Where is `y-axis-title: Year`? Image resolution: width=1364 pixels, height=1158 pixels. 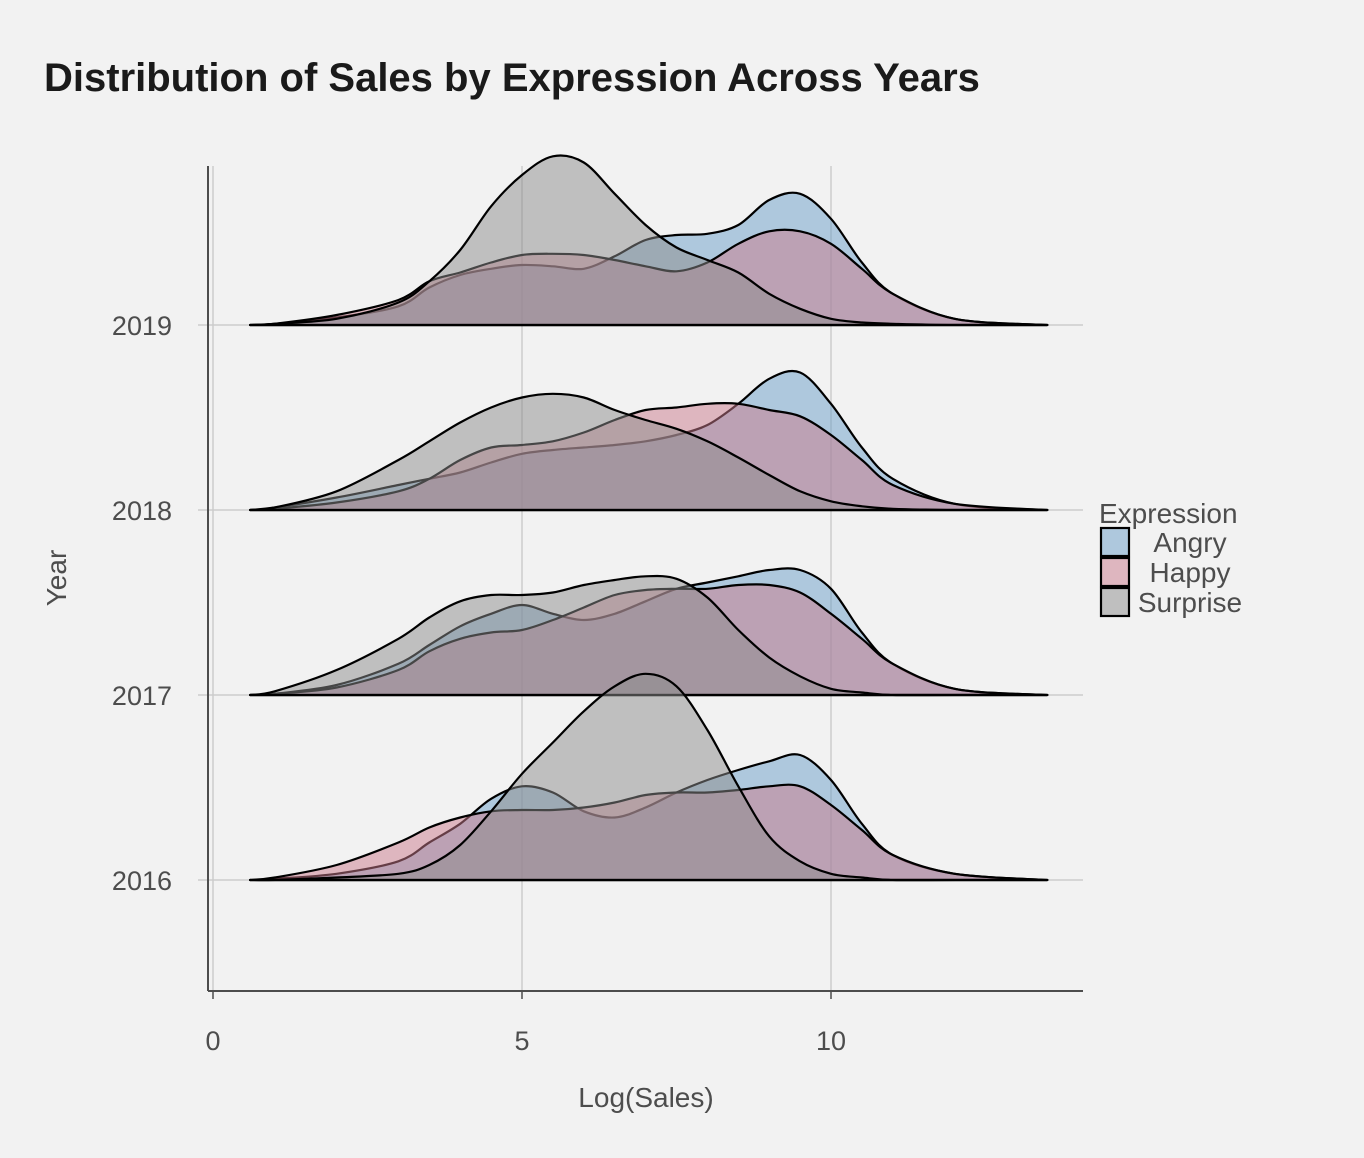
y-axis-title: Year is located at coordinates (56, 578).